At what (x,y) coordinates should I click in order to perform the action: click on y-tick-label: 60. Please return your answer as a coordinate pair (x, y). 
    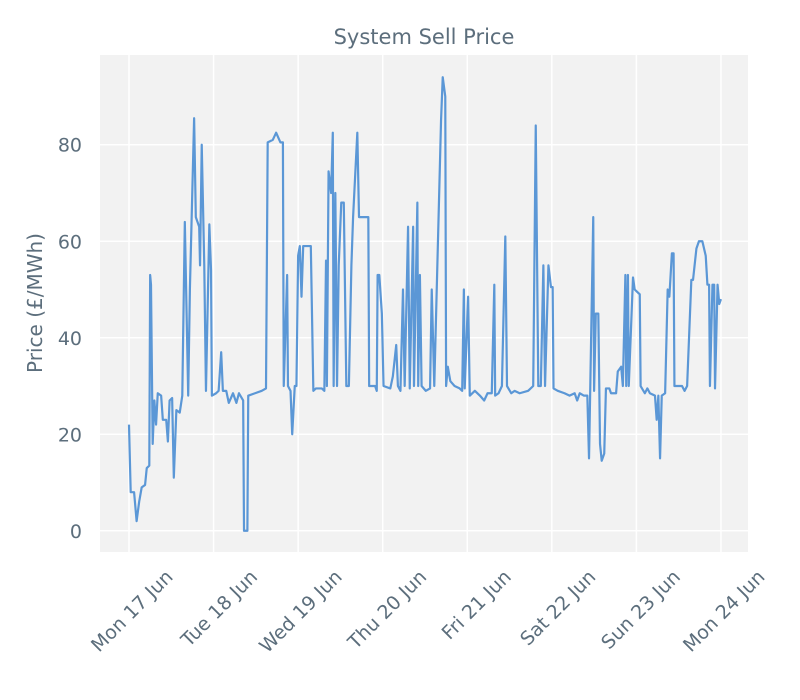
    Looking at the image, I should click on (70, 242).